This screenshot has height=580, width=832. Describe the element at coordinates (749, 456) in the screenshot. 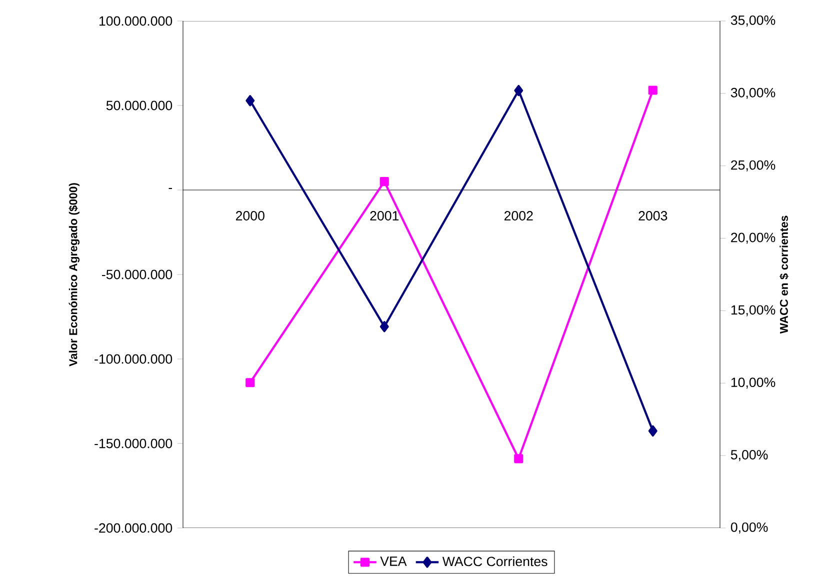

I see `y2-tick-label: 5,00%` at that location.